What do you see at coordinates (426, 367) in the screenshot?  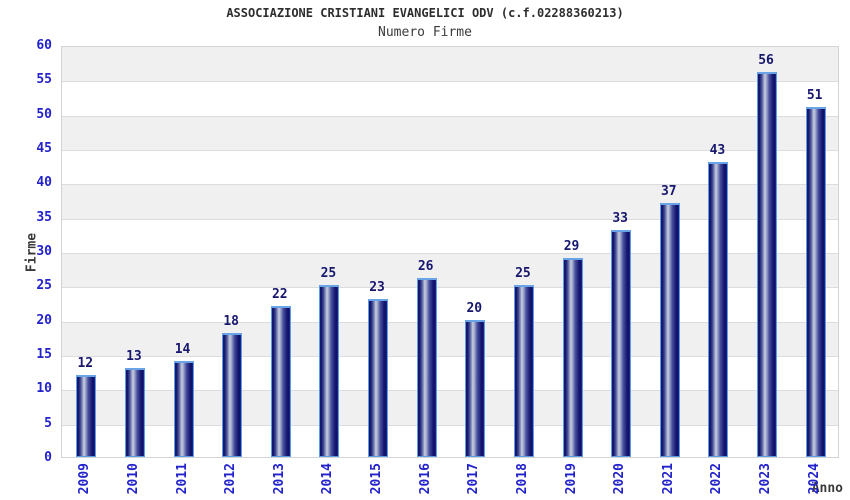 I see `bar-2016` at bounding box center [426, 367].